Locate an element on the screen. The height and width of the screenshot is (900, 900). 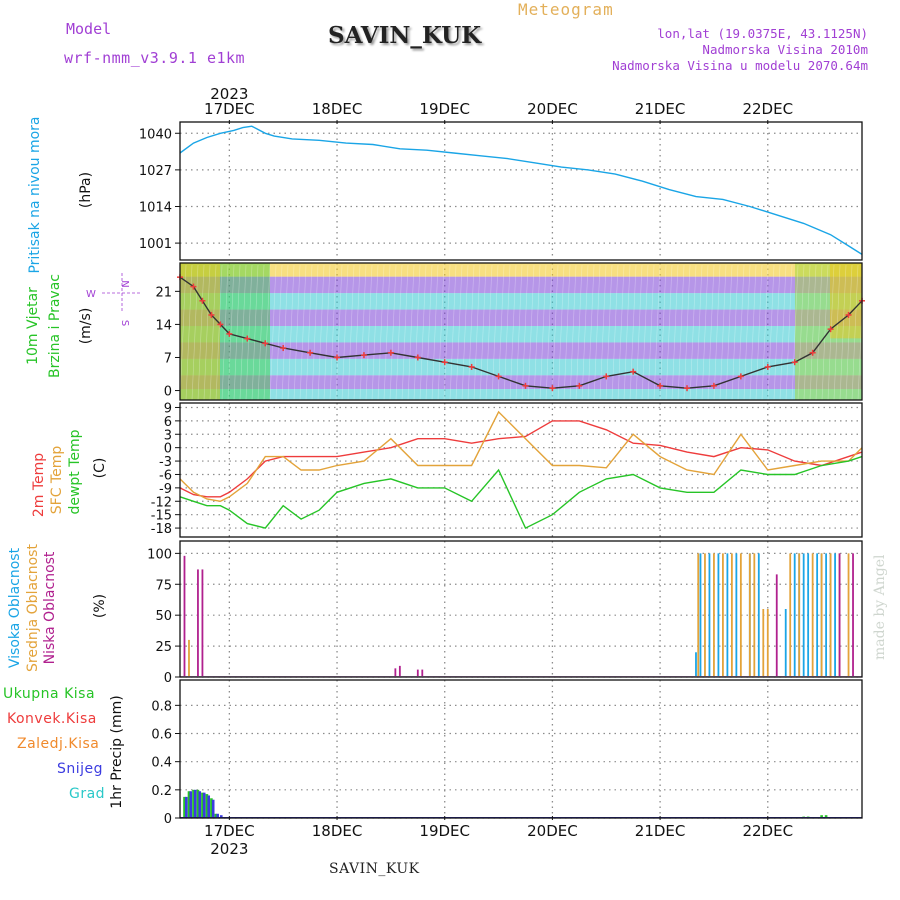
compass-north: N is located at coordinates (124, 283).